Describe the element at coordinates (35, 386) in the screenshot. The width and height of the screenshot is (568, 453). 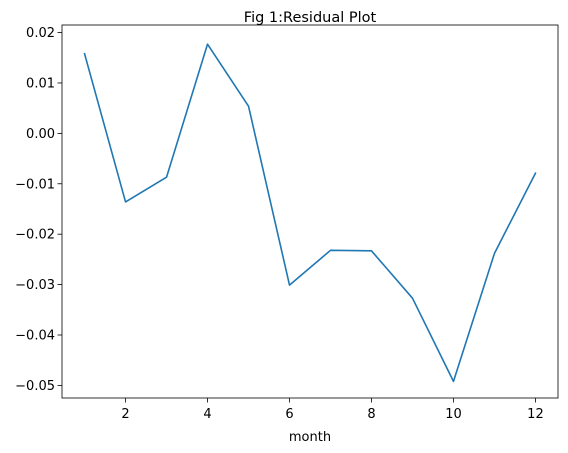
I see `y-tick-label: −0.05` at that location.